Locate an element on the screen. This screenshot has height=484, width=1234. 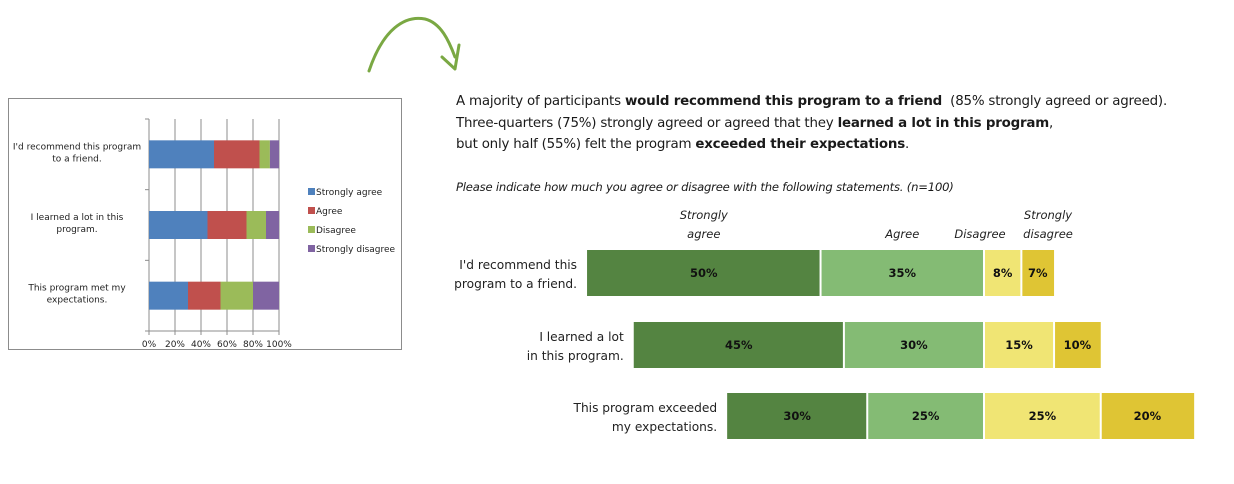
data-label: 20% is located at coordinates (1148, 416).